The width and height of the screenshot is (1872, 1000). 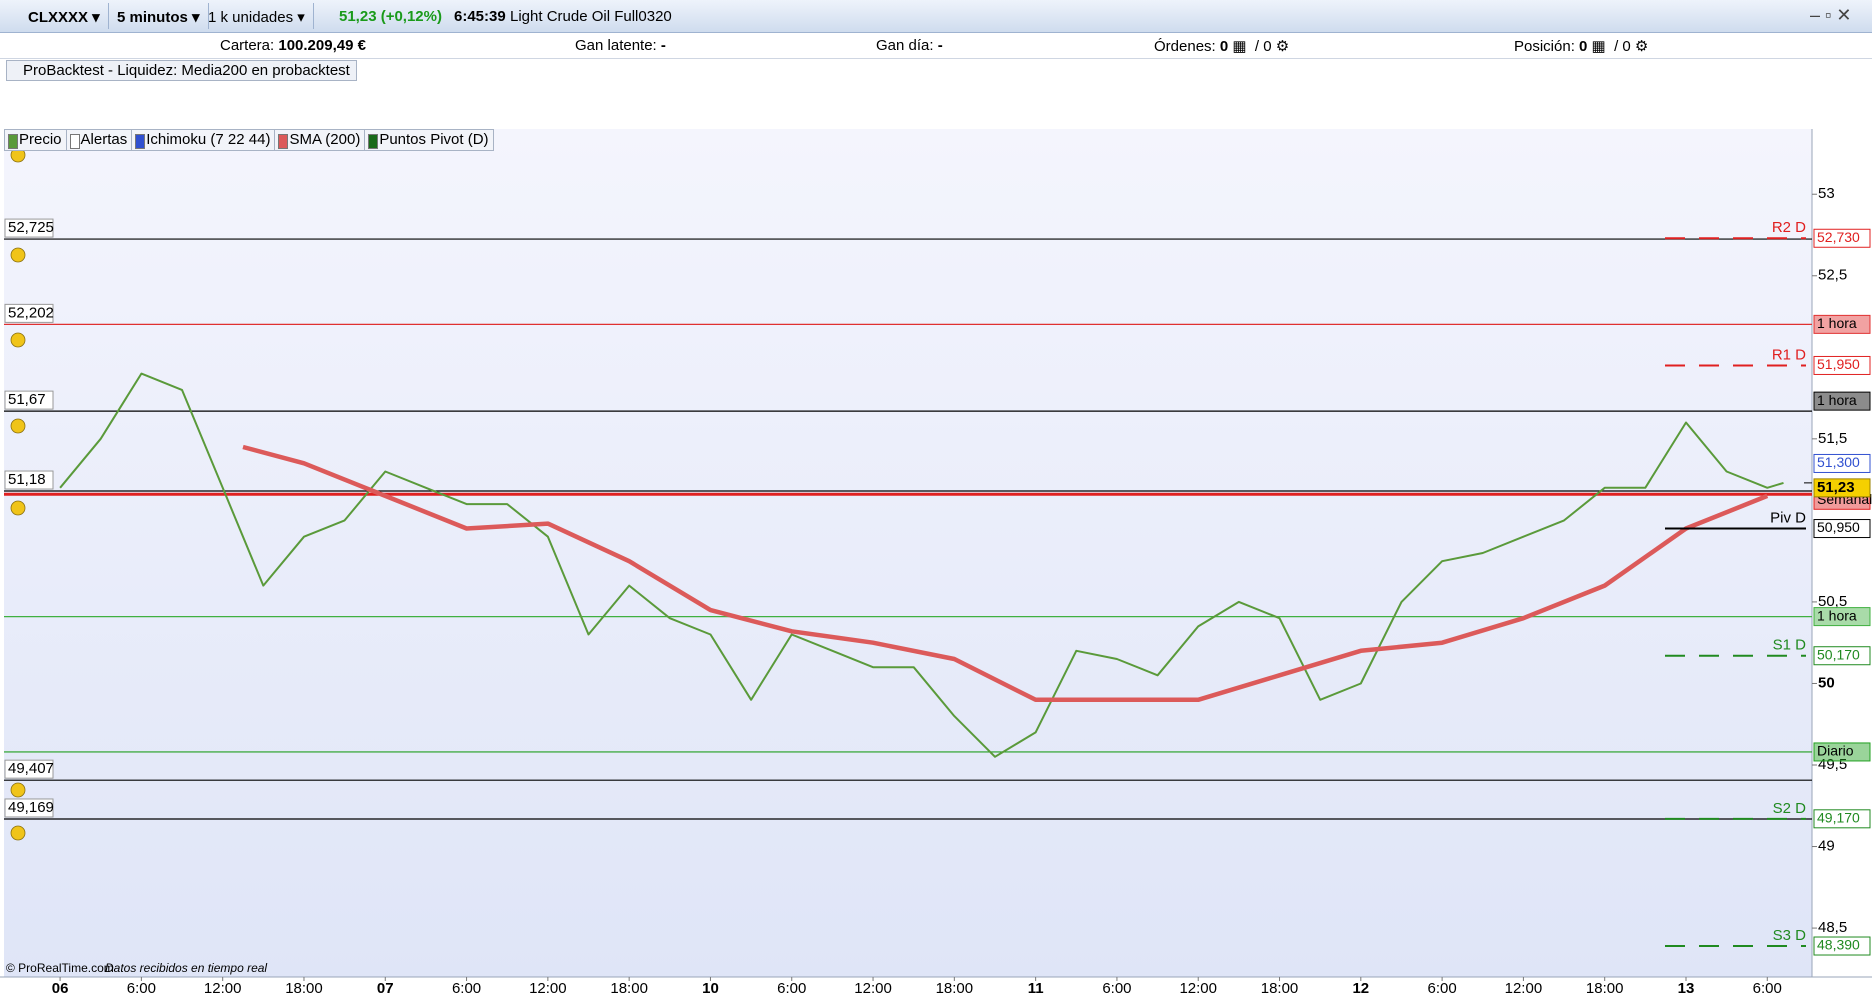 What do you see at coordinates (663, 45) in the screenshot?
I see `value: -` at bounding box center [663, 45].